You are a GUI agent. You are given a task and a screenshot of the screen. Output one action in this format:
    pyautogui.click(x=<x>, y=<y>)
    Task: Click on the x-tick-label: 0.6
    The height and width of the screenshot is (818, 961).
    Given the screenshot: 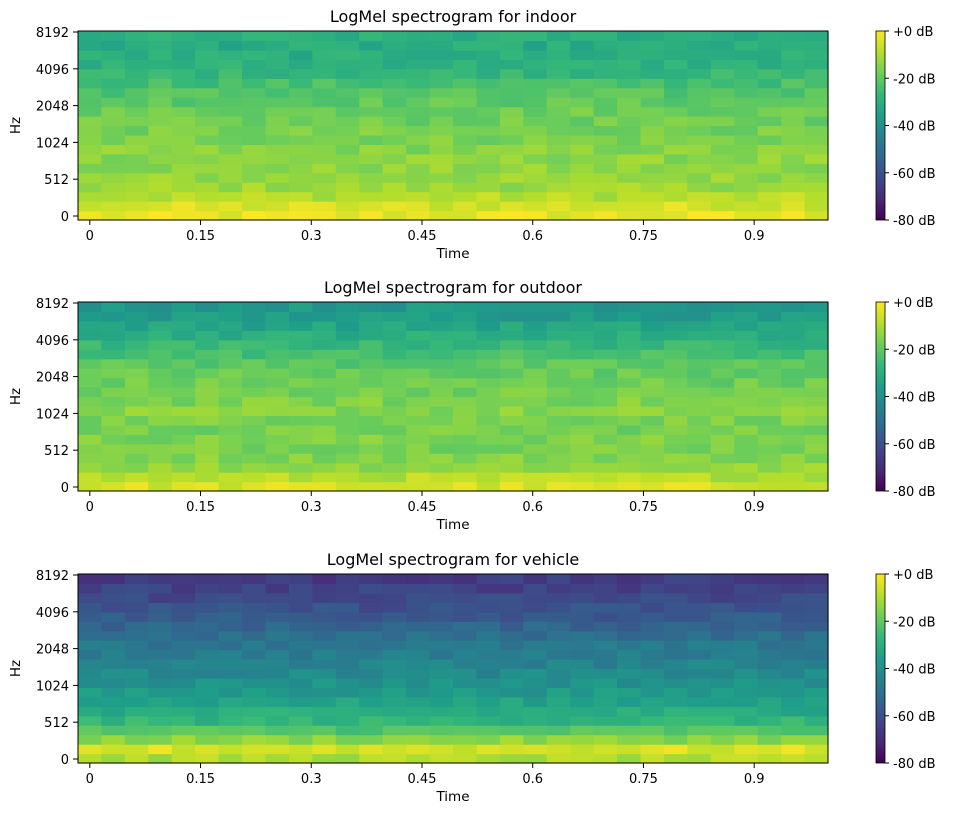 What is the action you would take?
    pyautogui.click(x=532, y=236)
    